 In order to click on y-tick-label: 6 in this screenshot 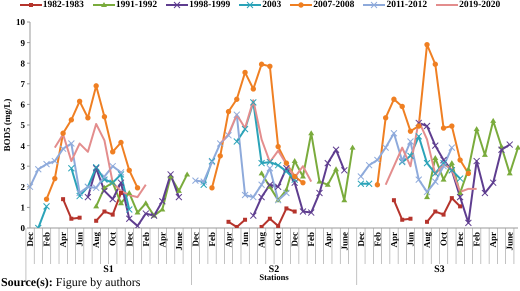, I will do `click(23, 105)`.